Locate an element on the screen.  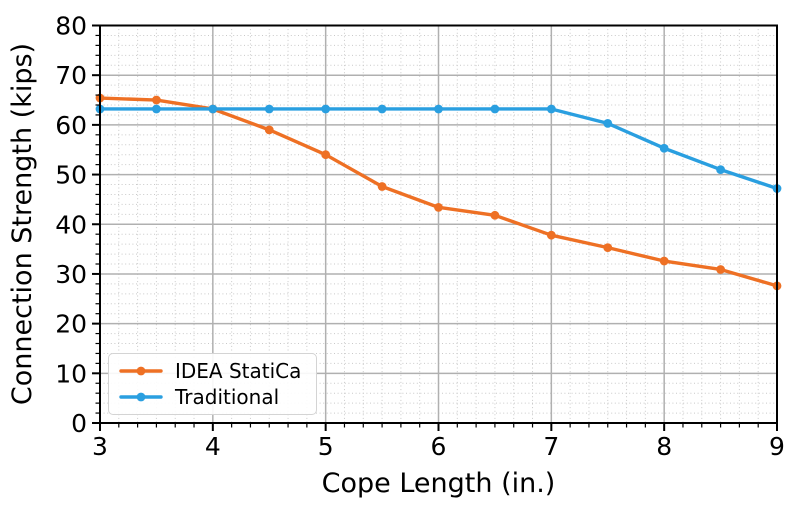
legend-label: Traditional is located at coordinates (227, 397).